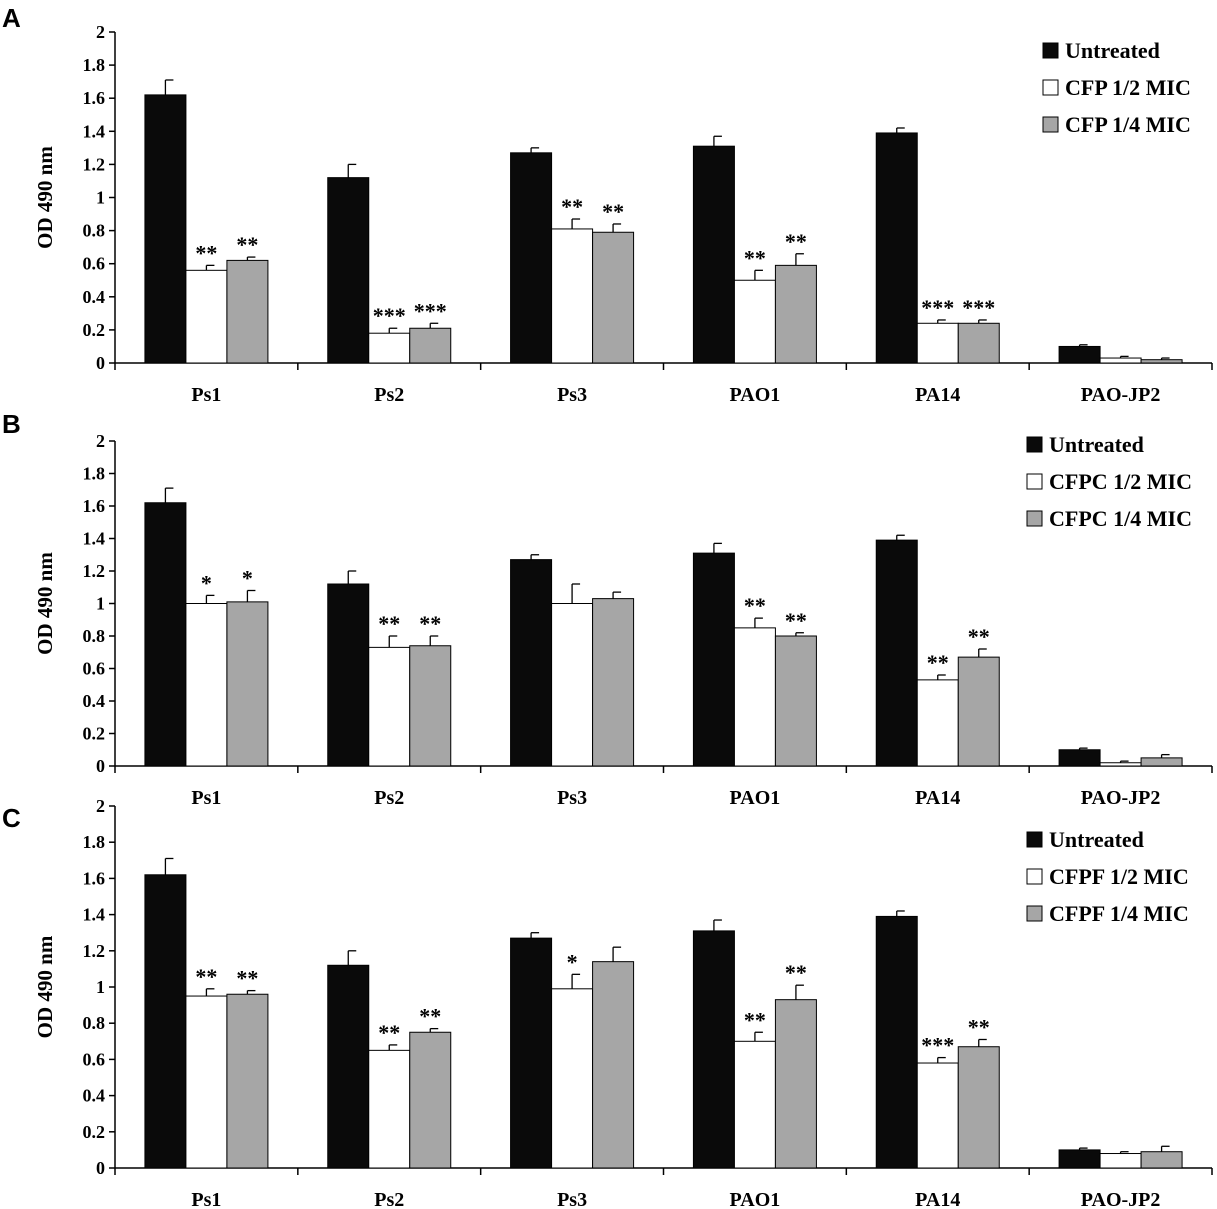  I want to click on y-tick-label: 0.4, so click(94, 1096).